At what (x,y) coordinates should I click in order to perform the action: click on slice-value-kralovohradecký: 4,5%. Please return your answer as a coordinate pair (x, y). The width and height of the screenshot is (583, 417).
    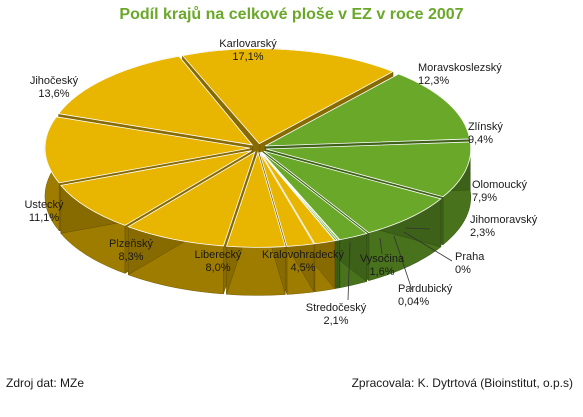
    Looking at the image, I should click on (302, 268).